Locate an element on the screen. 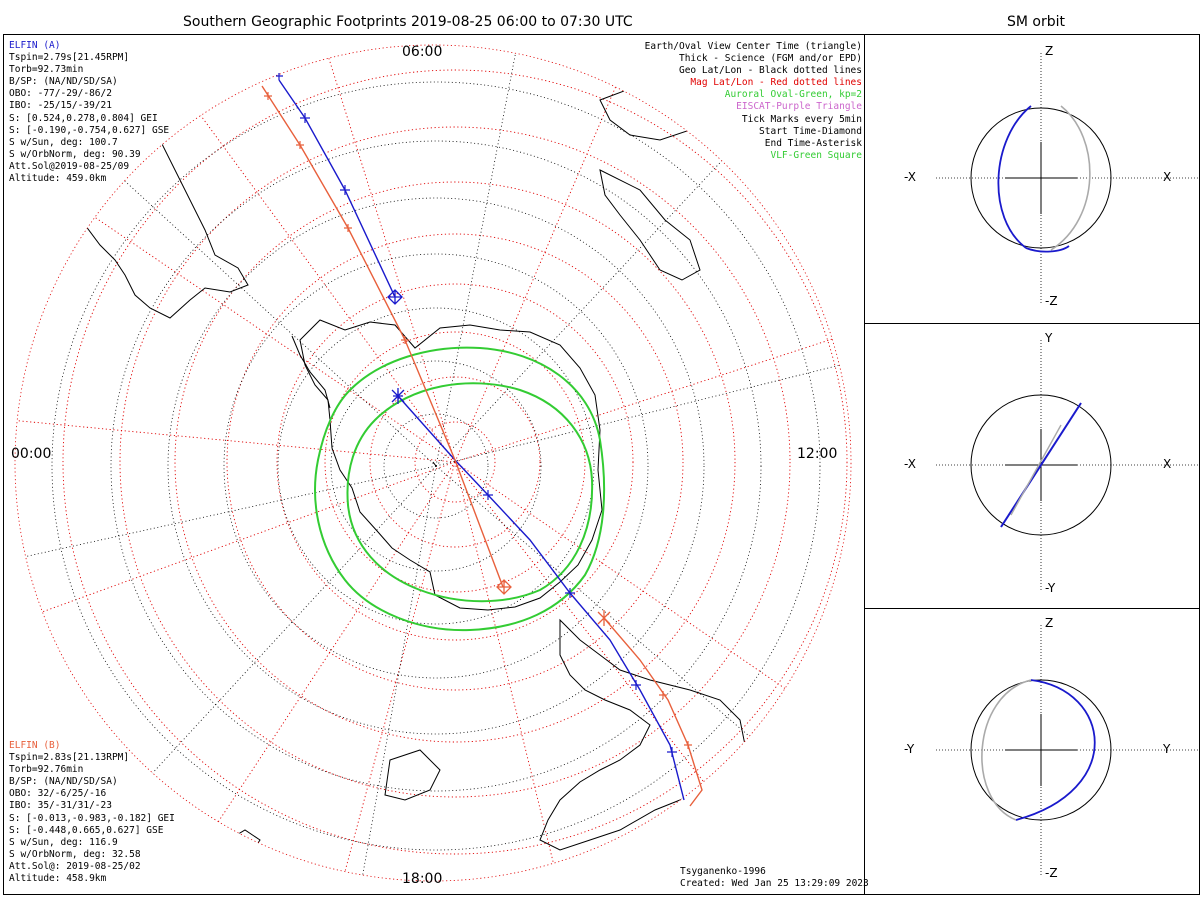 The width and height of the screenshot is (1200, 900). axis-label-h-neg: -Y is located at coordinates (909, 749).